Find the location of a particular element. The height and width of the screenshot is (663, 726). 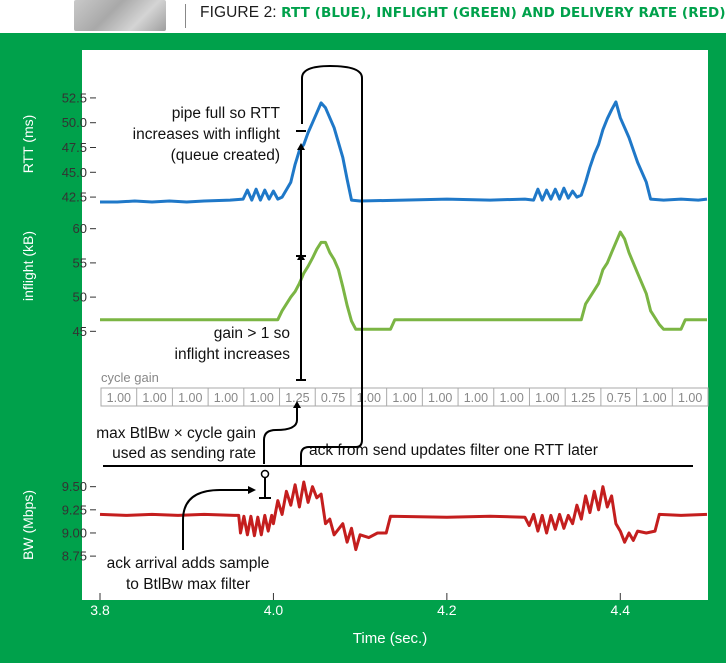

rtt-ylabel: RTT (ms) is located at coordinates (28, 144).